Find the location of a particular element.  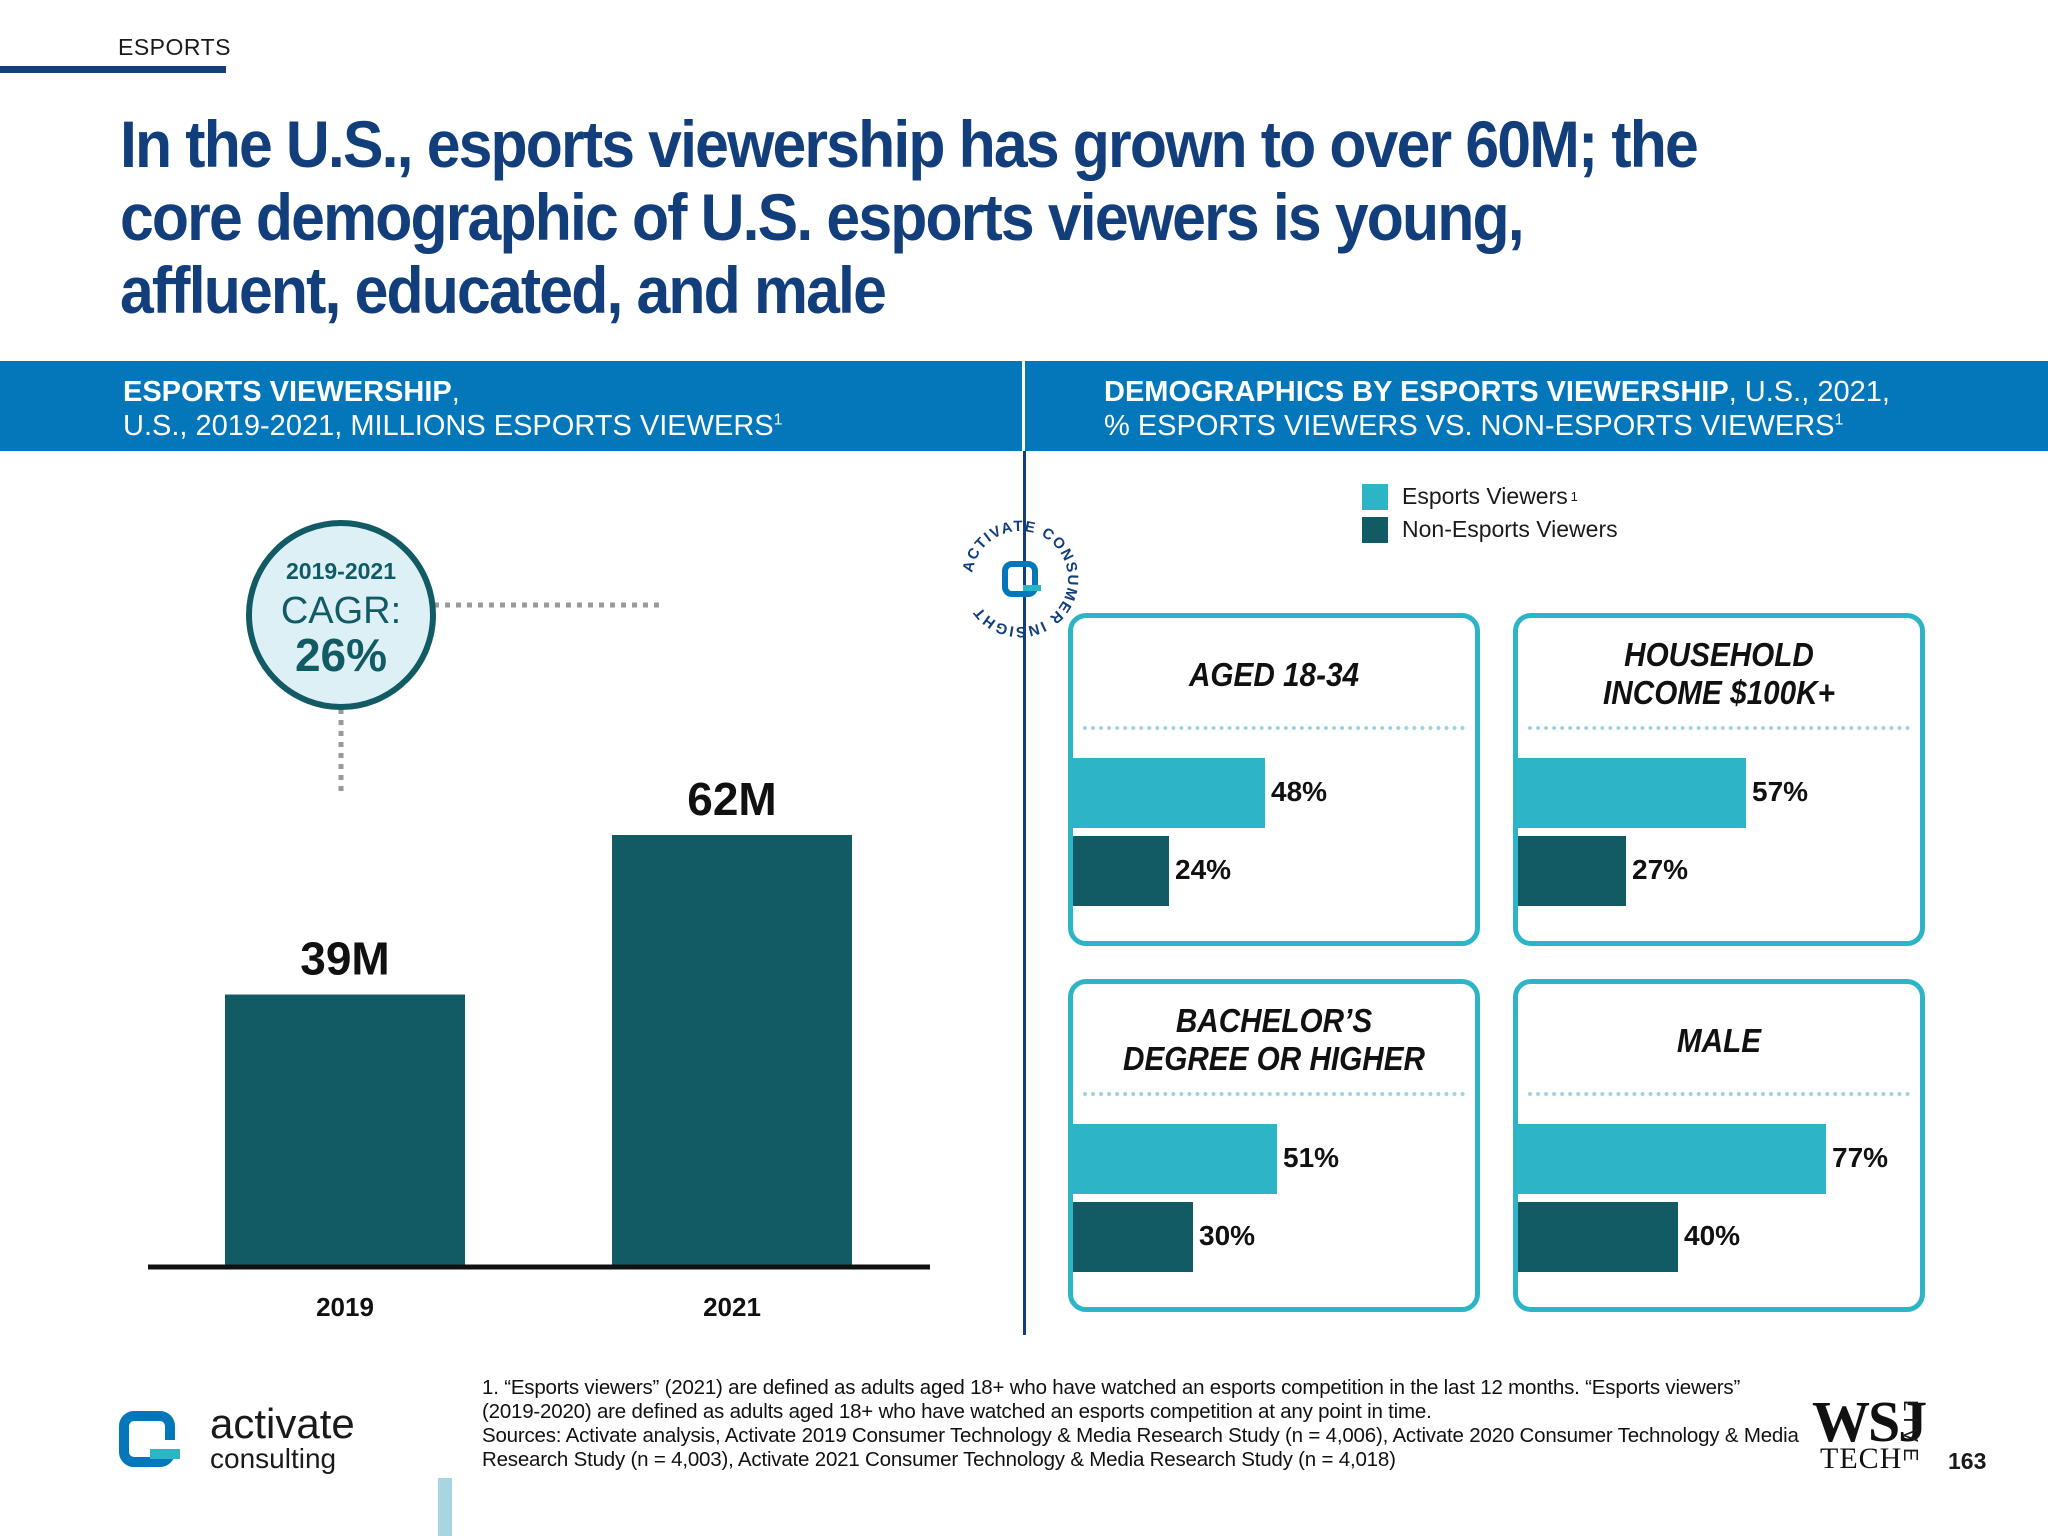

activate-logo-icon is located at coordinates (149, 1439).